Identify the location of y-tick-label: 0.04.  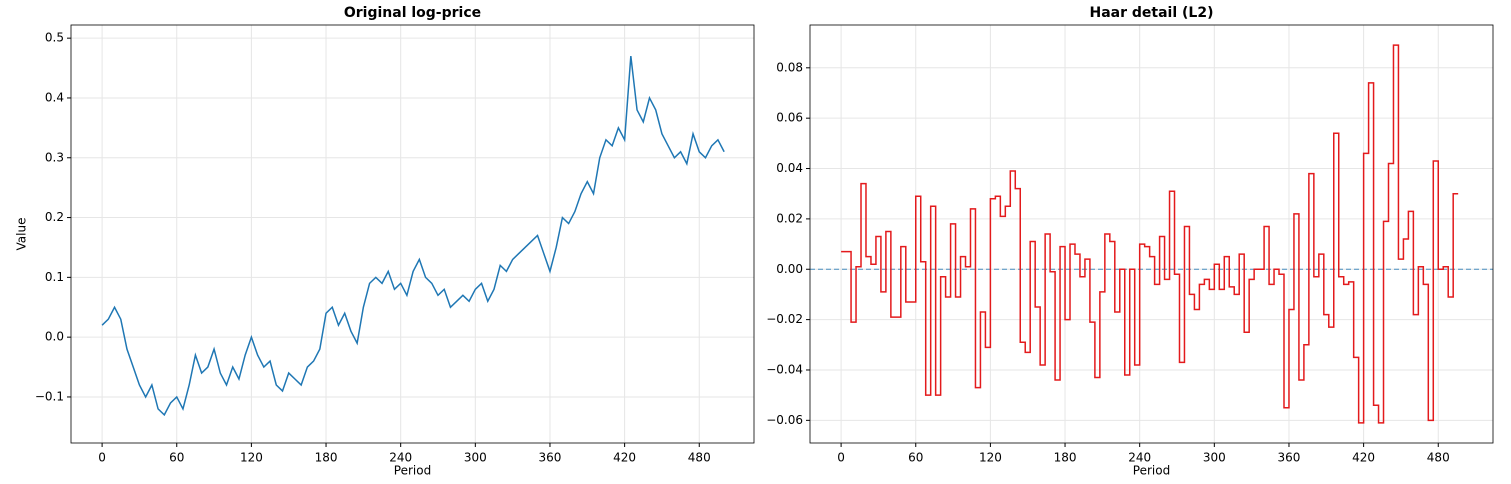
(789, 168).